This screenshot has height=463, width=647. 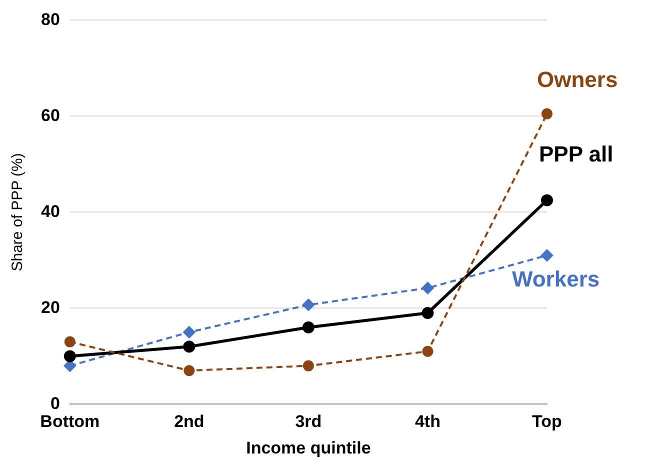 I want to click on y-tick-label: 40, so click(x=50, y=211).